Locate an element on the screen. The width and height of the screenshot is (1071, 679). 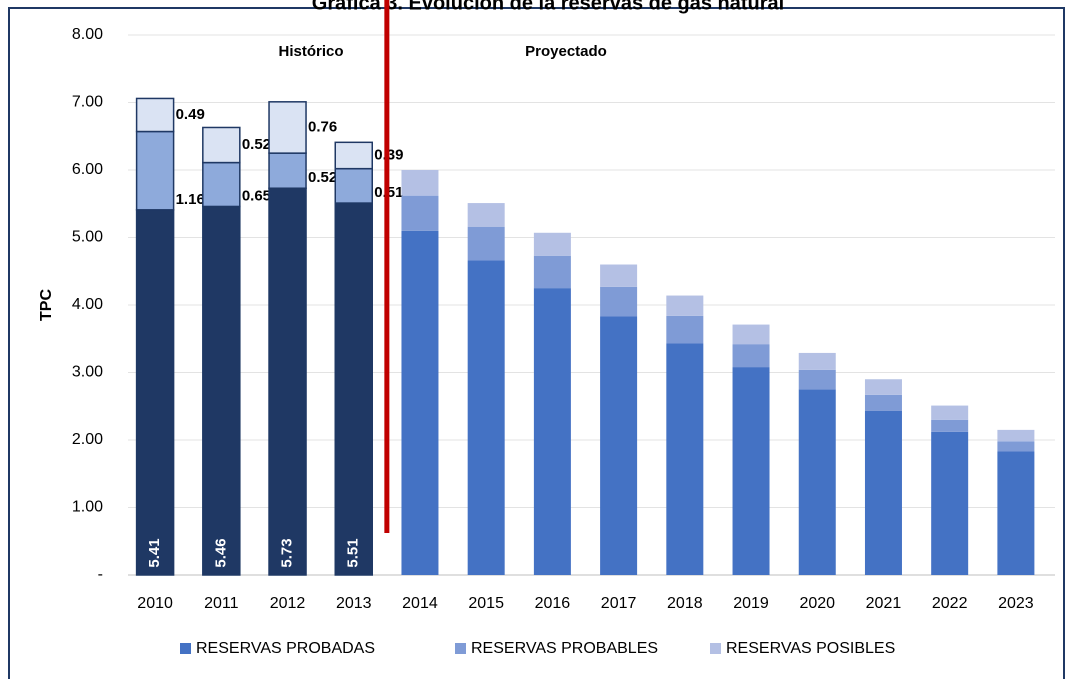
value-label: 5.41 is located at coordinates (154, 552).